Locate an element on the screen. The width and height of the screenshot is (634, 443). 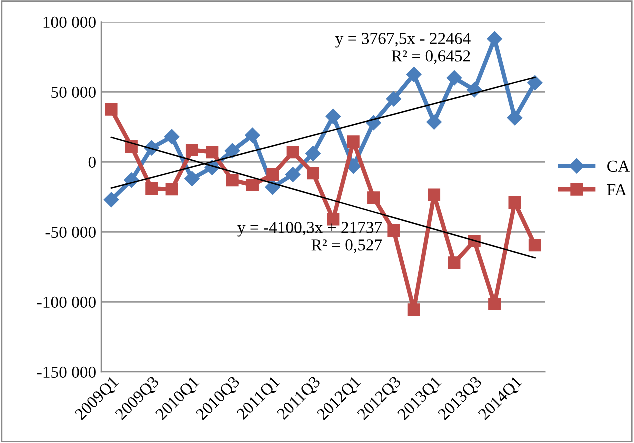
y-tick-label: 50 000 is located at coordinates (74, 92).